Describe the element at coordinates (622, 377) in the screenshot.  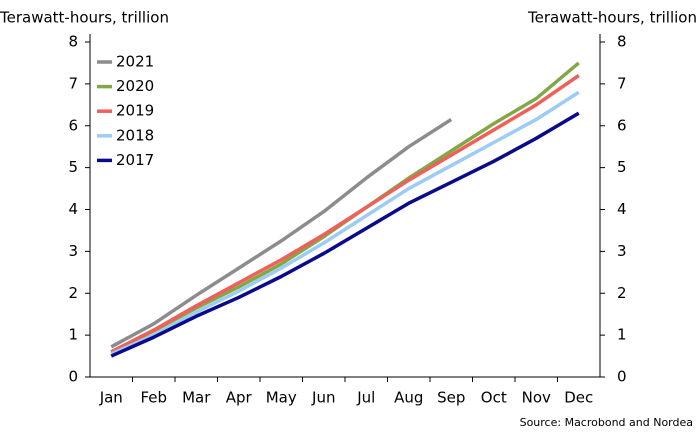
I see `y2-tick-label: 0` at that location.